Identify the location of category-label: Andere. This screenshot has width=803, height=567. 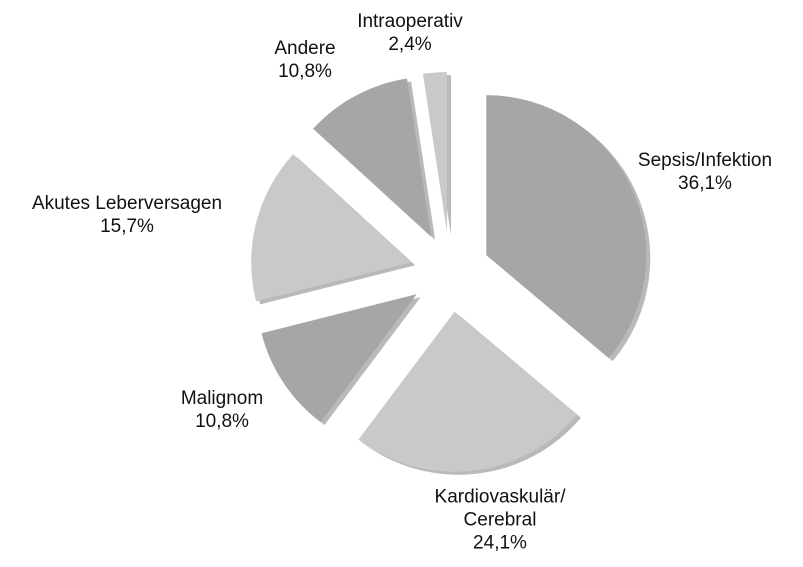
(305, 48).